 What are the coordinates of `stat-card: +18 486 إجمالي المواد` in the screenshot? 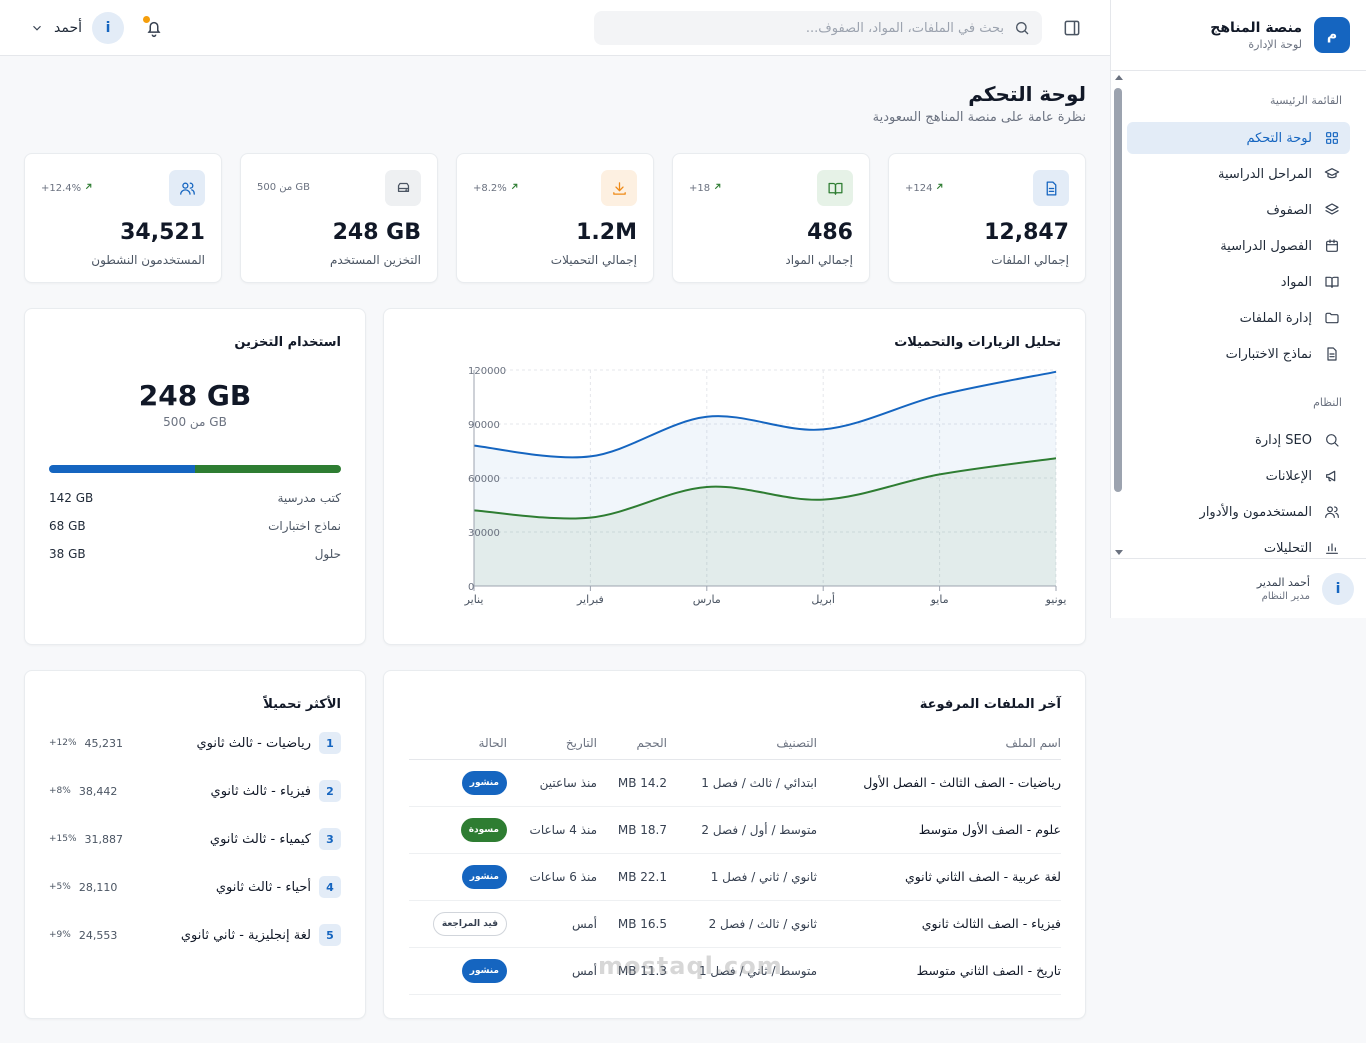 It's located at (771, 218).